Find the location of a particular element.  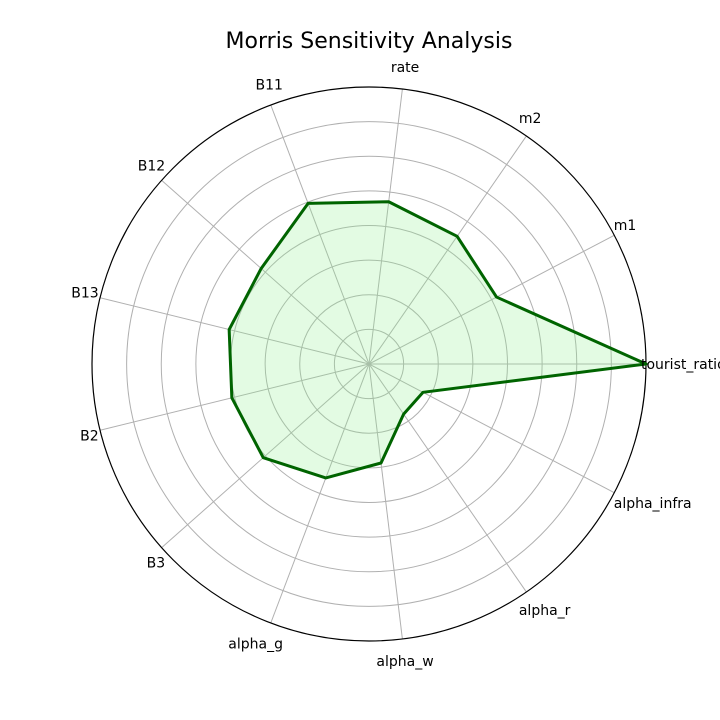

grid-spoke-rate is located at coordinates (385, 226).